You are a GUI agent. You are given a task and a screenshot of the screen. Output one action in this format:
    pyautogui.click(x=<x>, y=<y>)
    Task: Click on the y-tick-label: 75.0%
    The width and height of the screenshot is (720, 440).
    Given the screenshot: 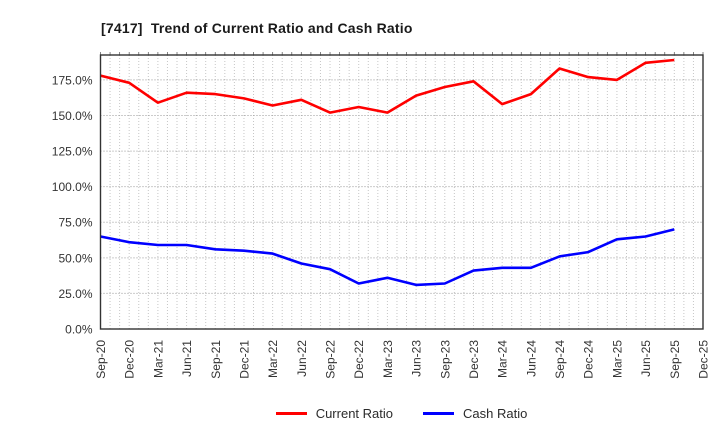 What is the action you would take?
    pyautogui.click(x=75, y=223)
    